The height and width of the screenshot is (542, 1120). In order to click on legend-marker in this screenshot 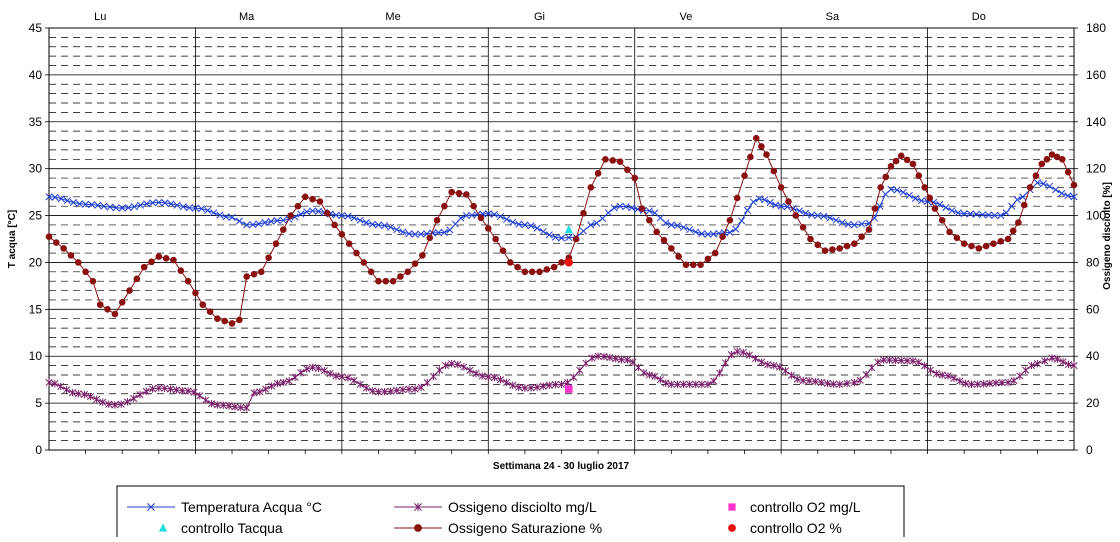, I will do `click(418, 528)`.